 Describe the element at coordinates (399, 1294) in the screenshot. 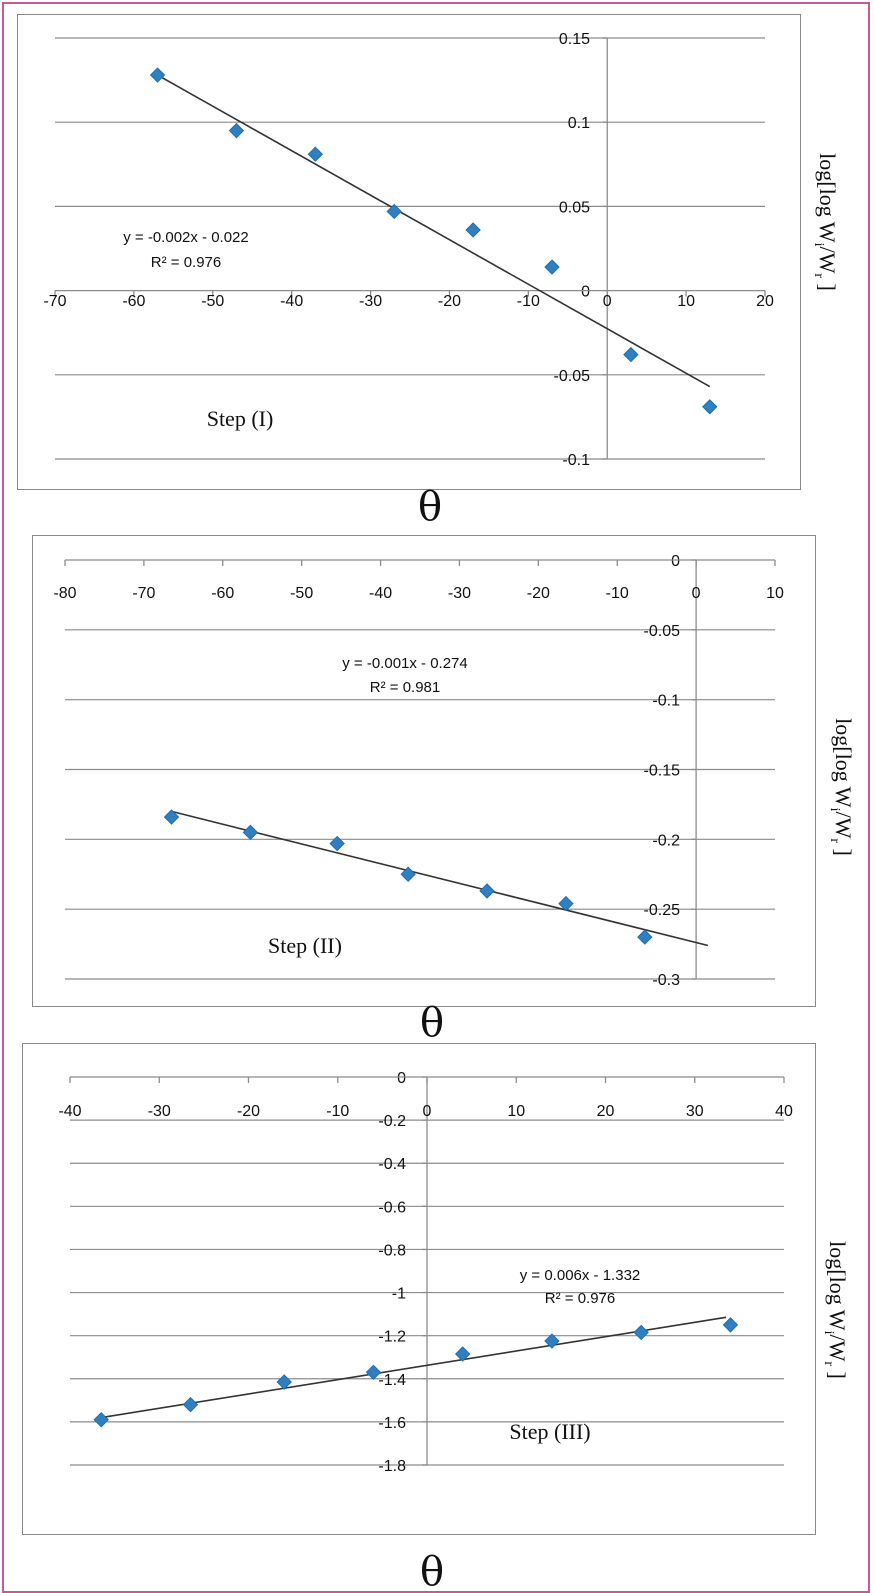

I see `y-tick-label: -1` at that location.